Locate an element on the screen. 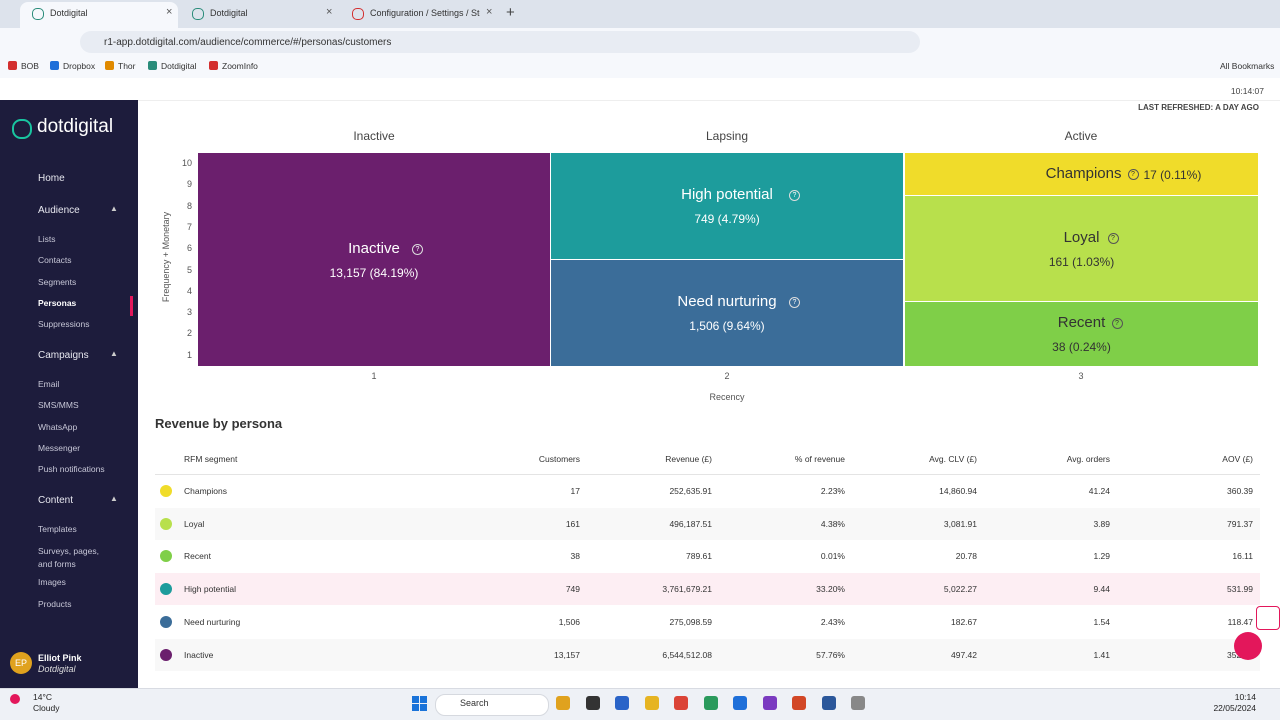 This screenshot has height=720, width=1280. y-tick-label: 9 is located at coordinates (189, 184).